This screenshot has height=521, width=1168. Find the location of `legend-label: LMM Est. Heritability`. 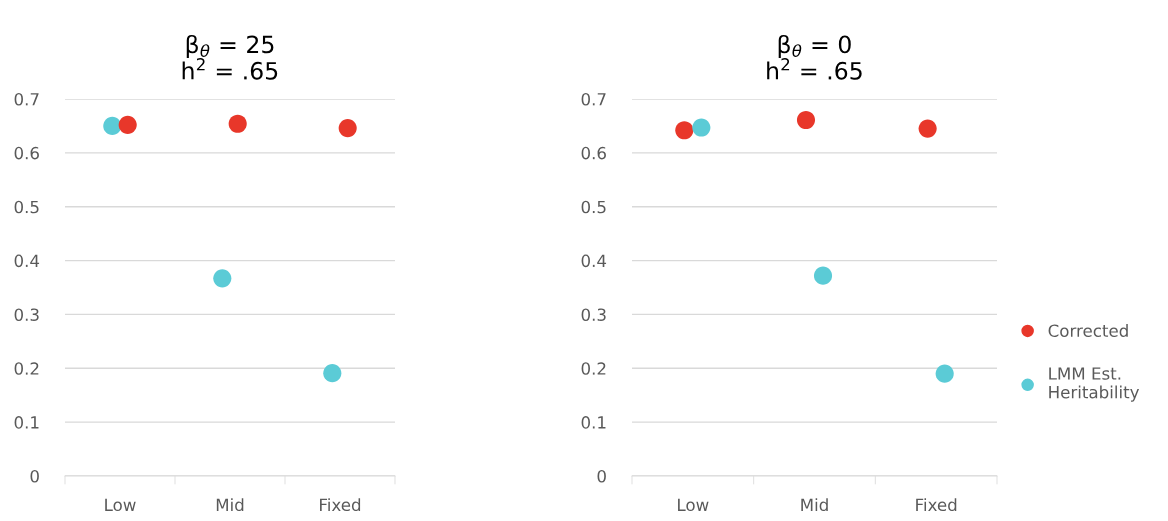

legend-label: LMM Est. Heritability is located at coordinates (1094, 384).